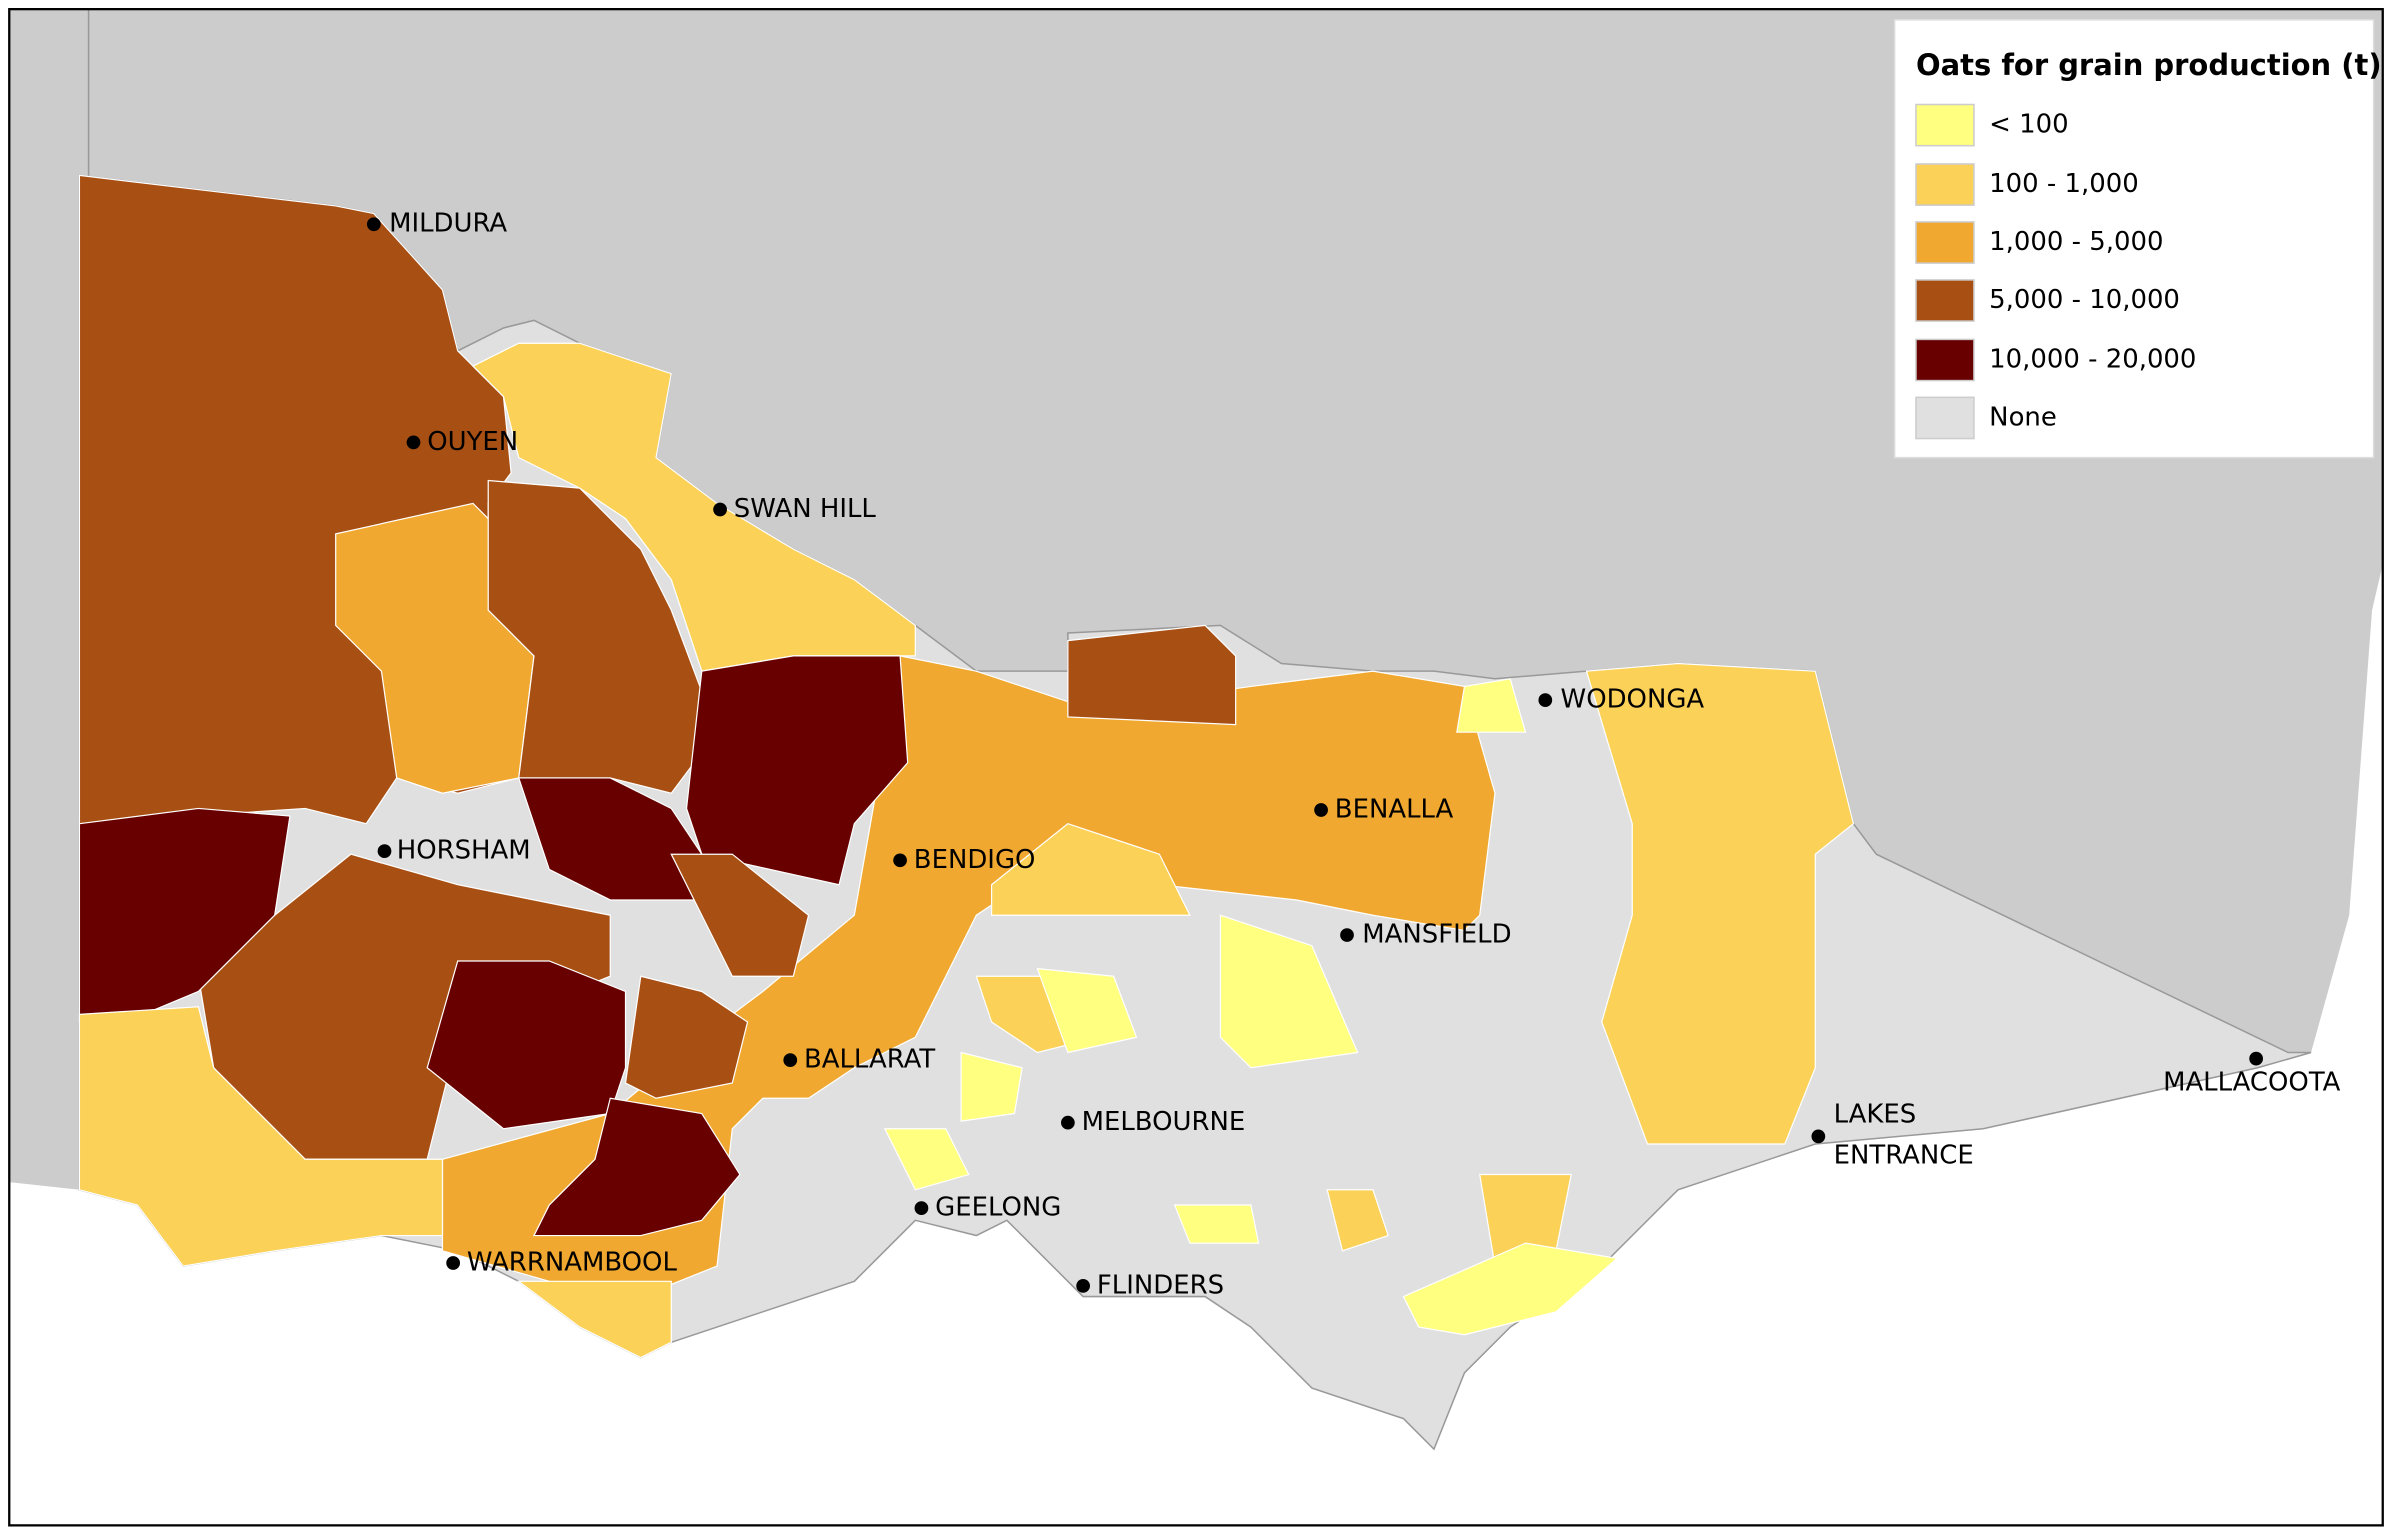  What do you see at coordinates (869, 1060) in the screenshot?
I see `city-label: BALLARAT` at bounding box center [869, 1060].